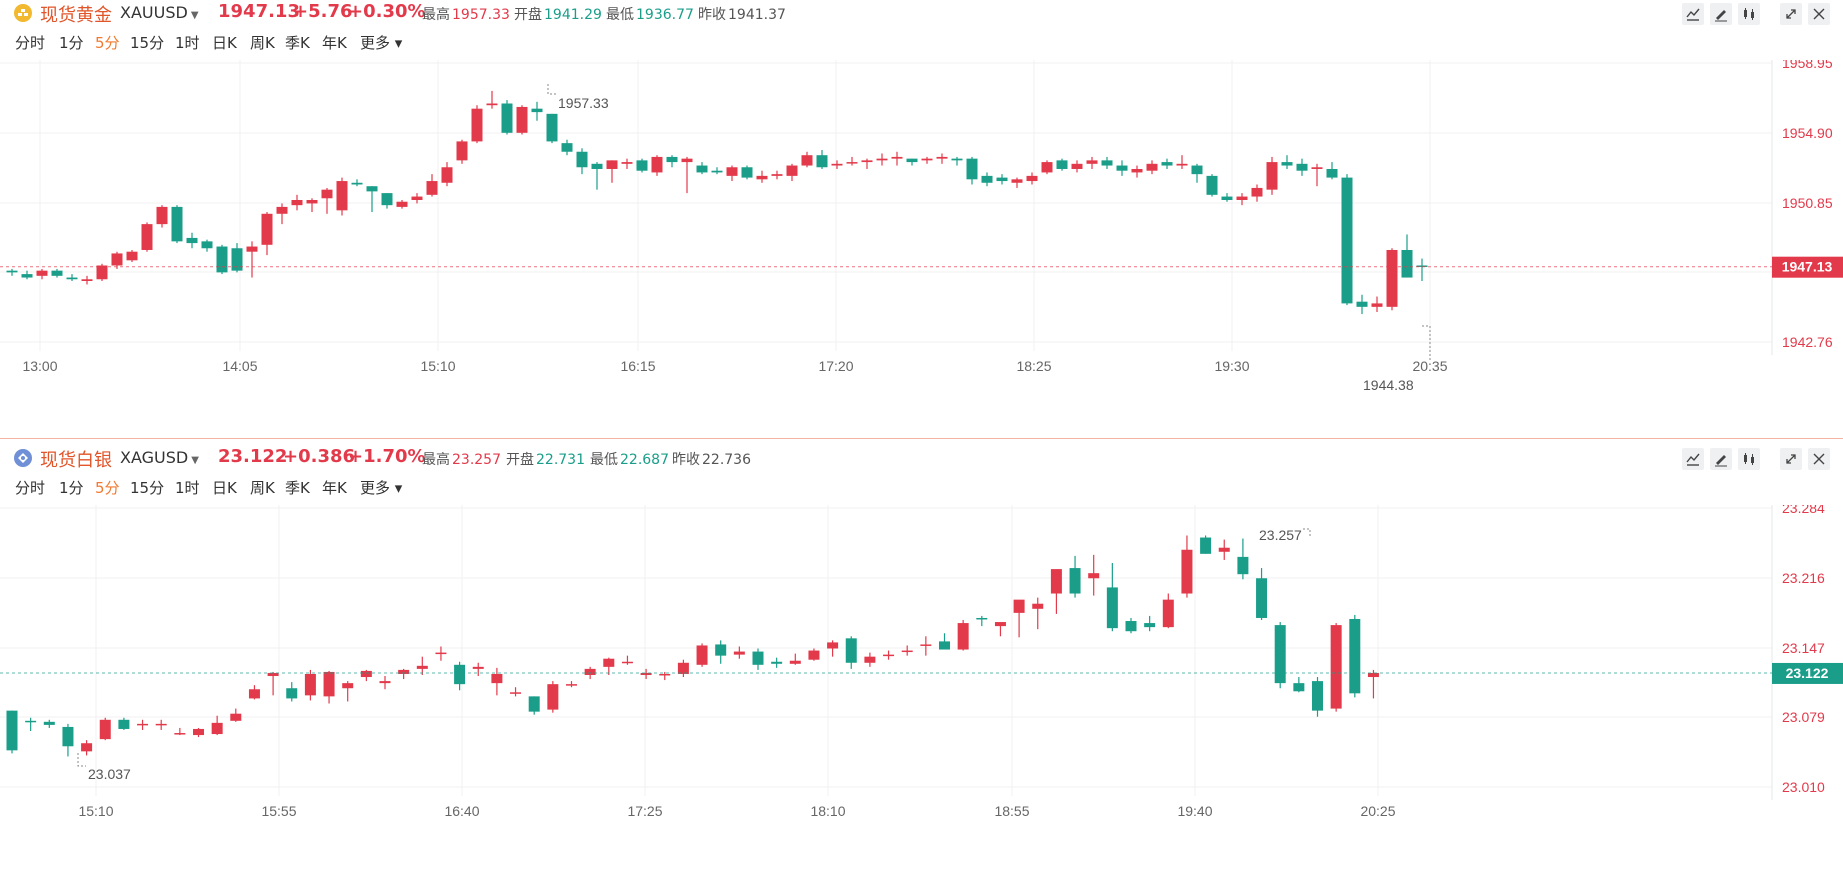  I want to click on gold-price: 1947.13, so click(259, 11).